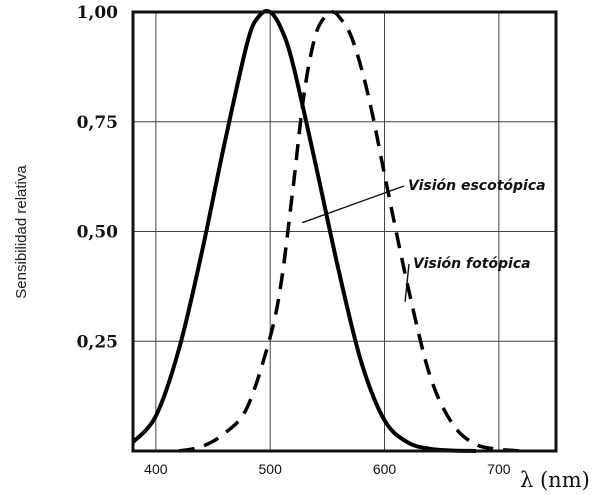 This screenshot has height=495, width=592. What do you see at coordinates (385, 469) in the screenshot?
I see `x-tick-label: 600` at bounding box center [385, 469].